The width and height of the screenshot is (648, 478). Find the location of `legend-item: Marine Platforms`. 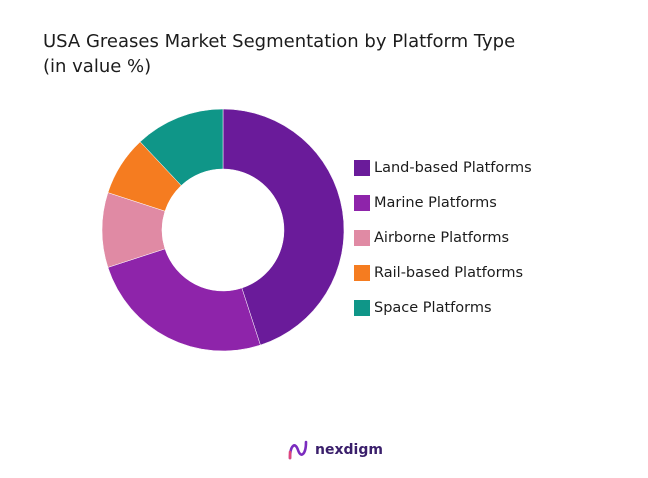

legend-item: Marine Platforms is located at coordinates (443, 202).